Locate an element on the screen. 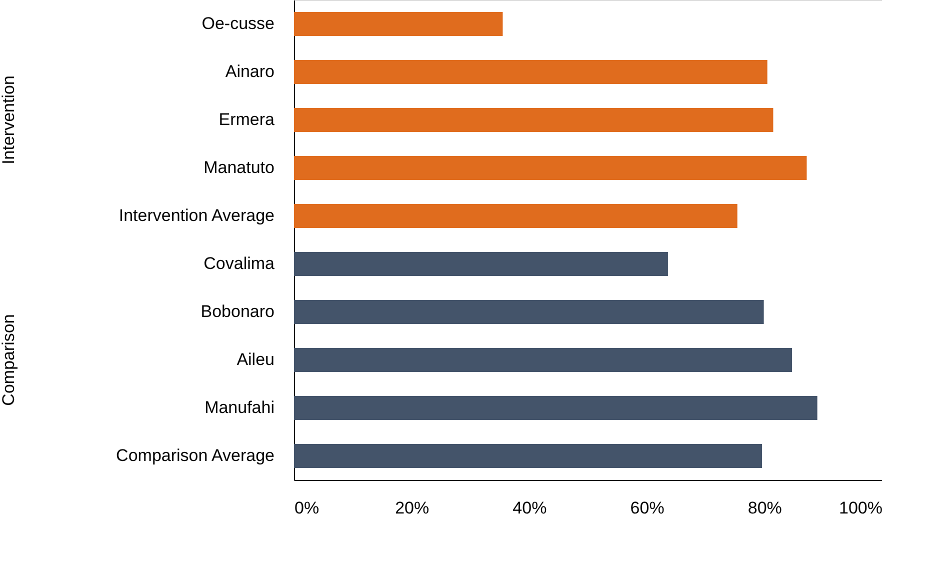 Image resolution: width=943 pixels, height=576 pixels. x-tick-label: 20% is located at coordinates (412, 508).